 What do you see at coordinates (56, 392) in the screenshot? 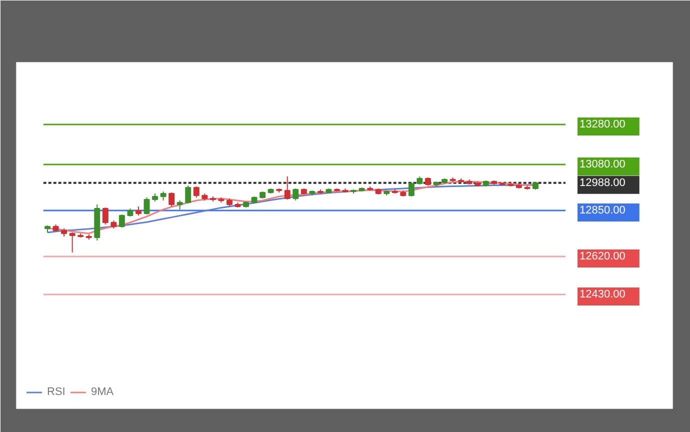
I see `legend-label: RSI` at bounding box center [56, 392].